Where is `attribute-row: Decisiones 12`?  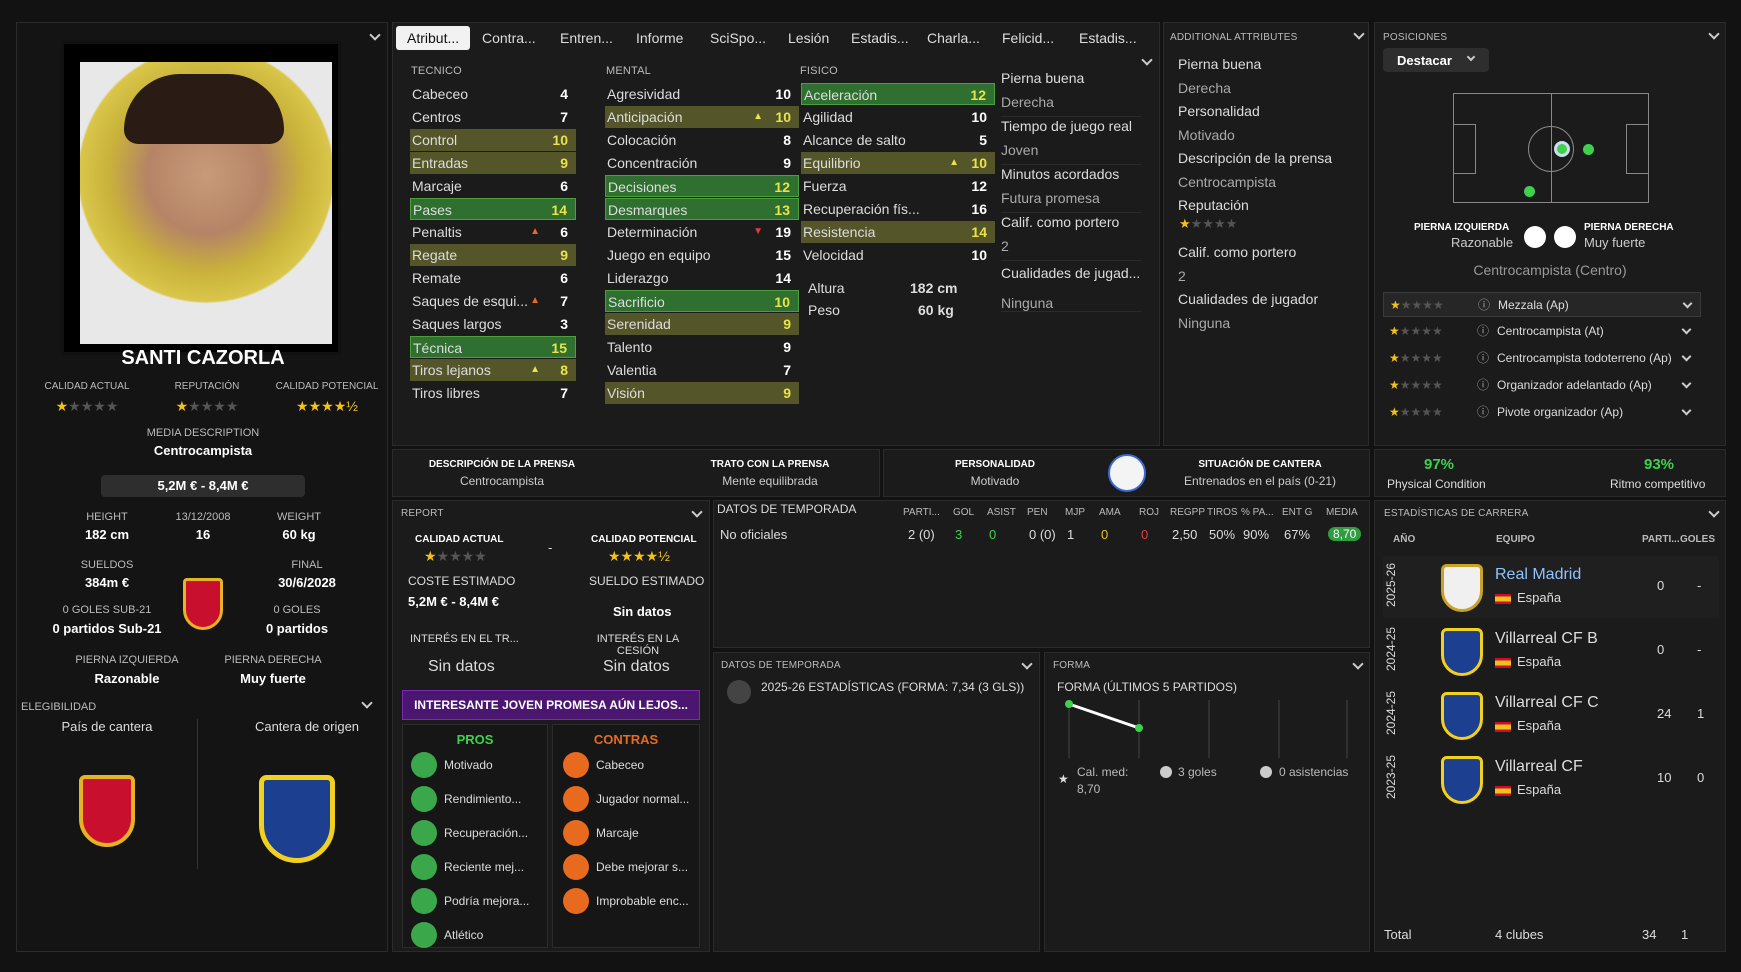 attribute-row: Decisiones 12 is located at coordinates (702, 186).